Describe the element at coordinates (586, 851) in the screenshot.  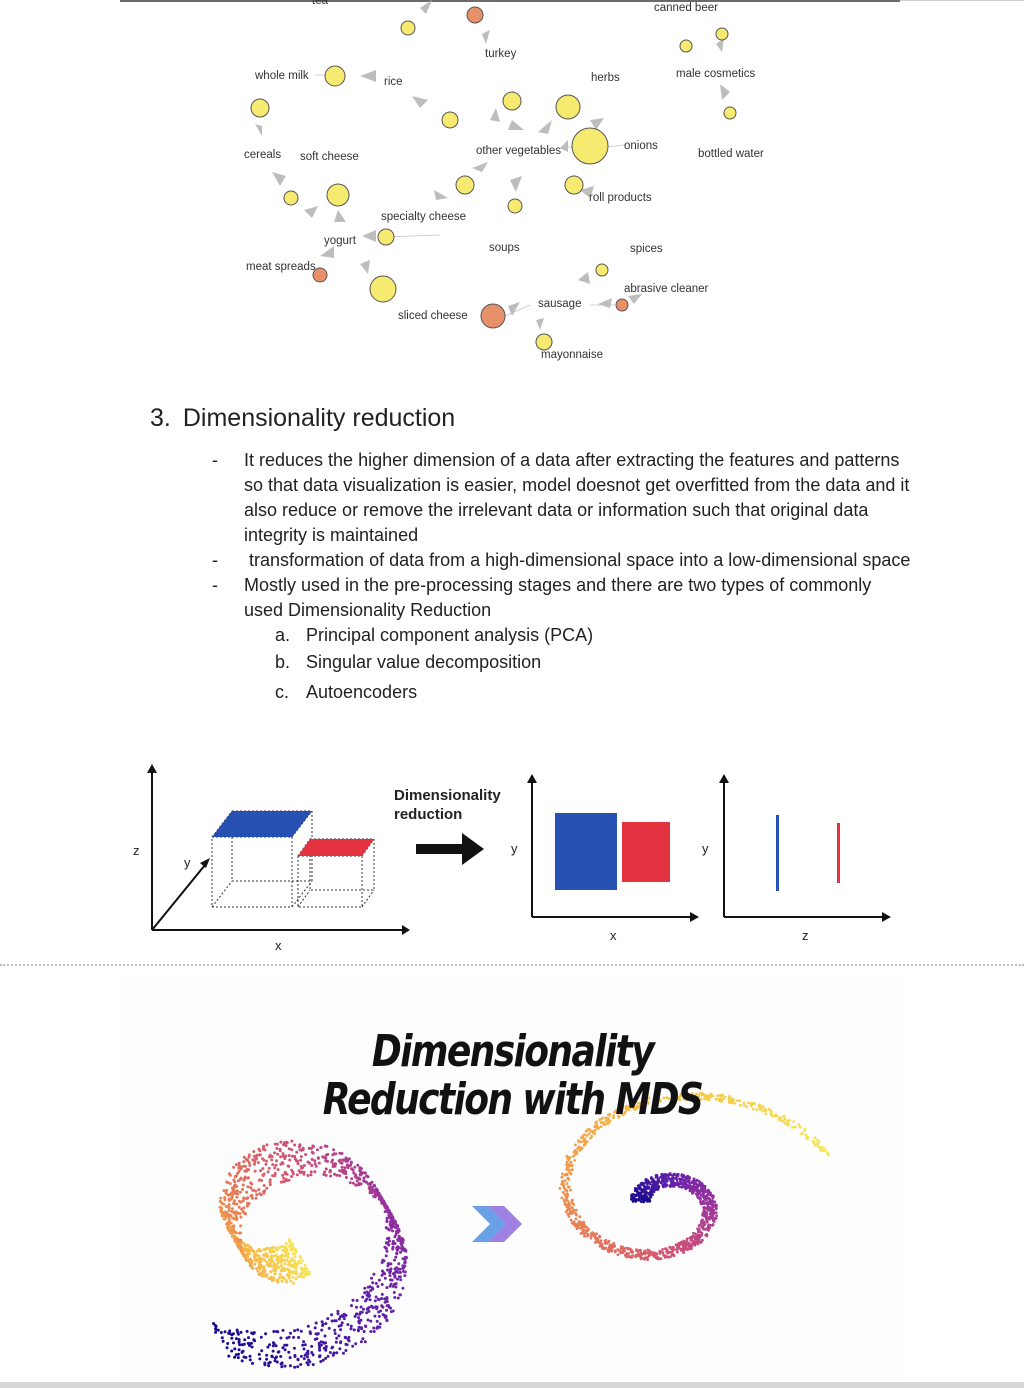
I see `blue-rectangle-2d` at that location.